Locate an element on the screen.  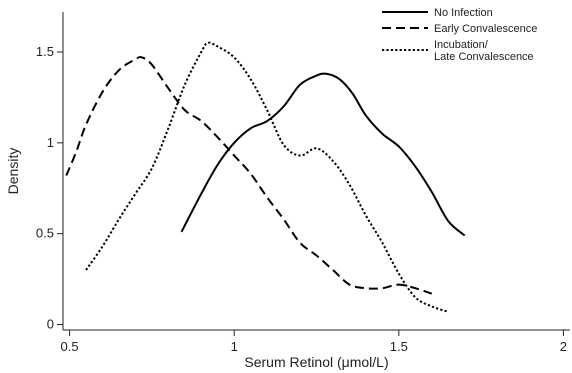
y-axis-label: Density is located at coordinates (13, 171).